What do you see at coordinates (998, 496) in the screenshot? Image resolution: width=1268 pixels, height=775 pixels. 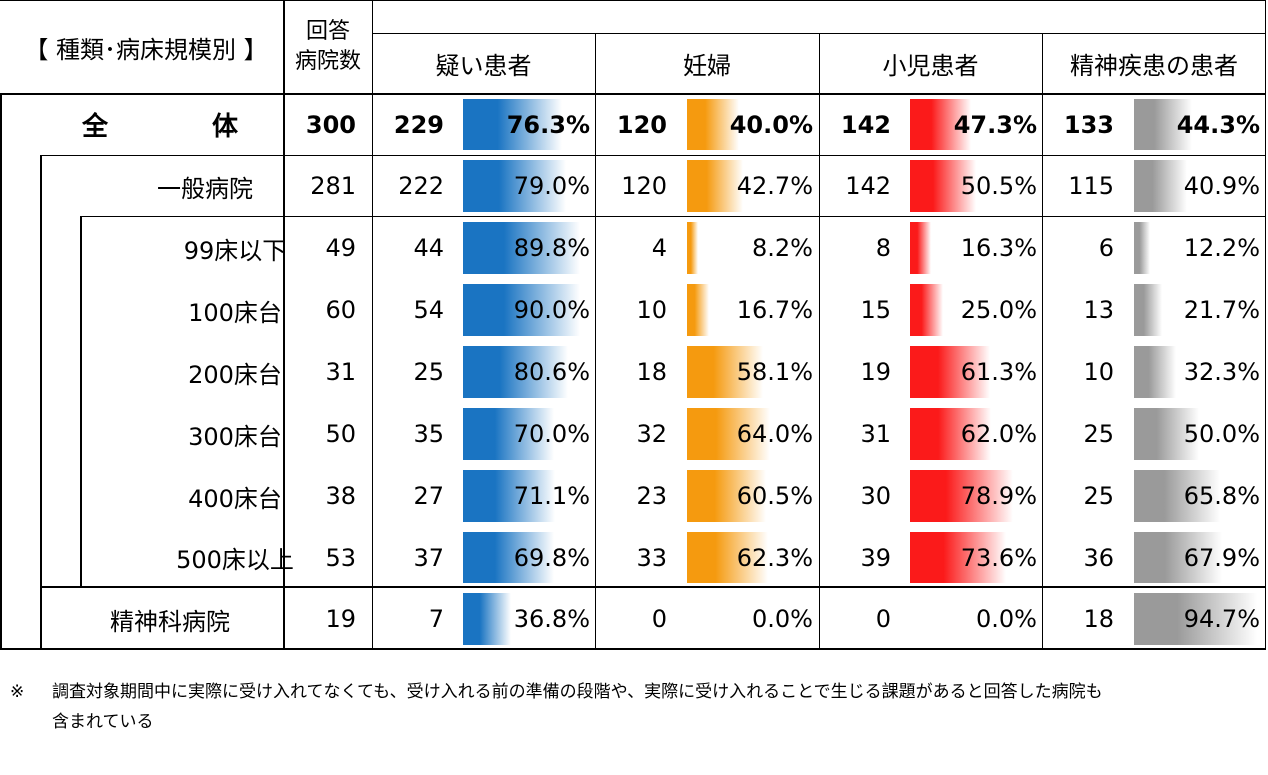 I see `percent-pediatric: 78.9%` at bounding box center [998, 496].